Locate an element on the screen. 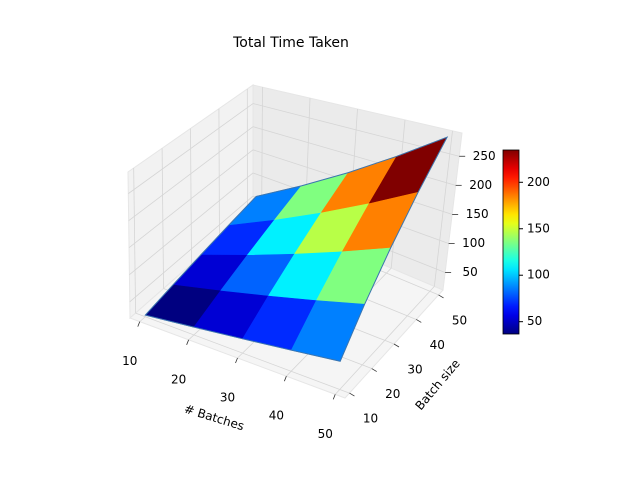 The image size is (640, 484). colorbar-tick-label: 100 is located at coordinates (538, 275).